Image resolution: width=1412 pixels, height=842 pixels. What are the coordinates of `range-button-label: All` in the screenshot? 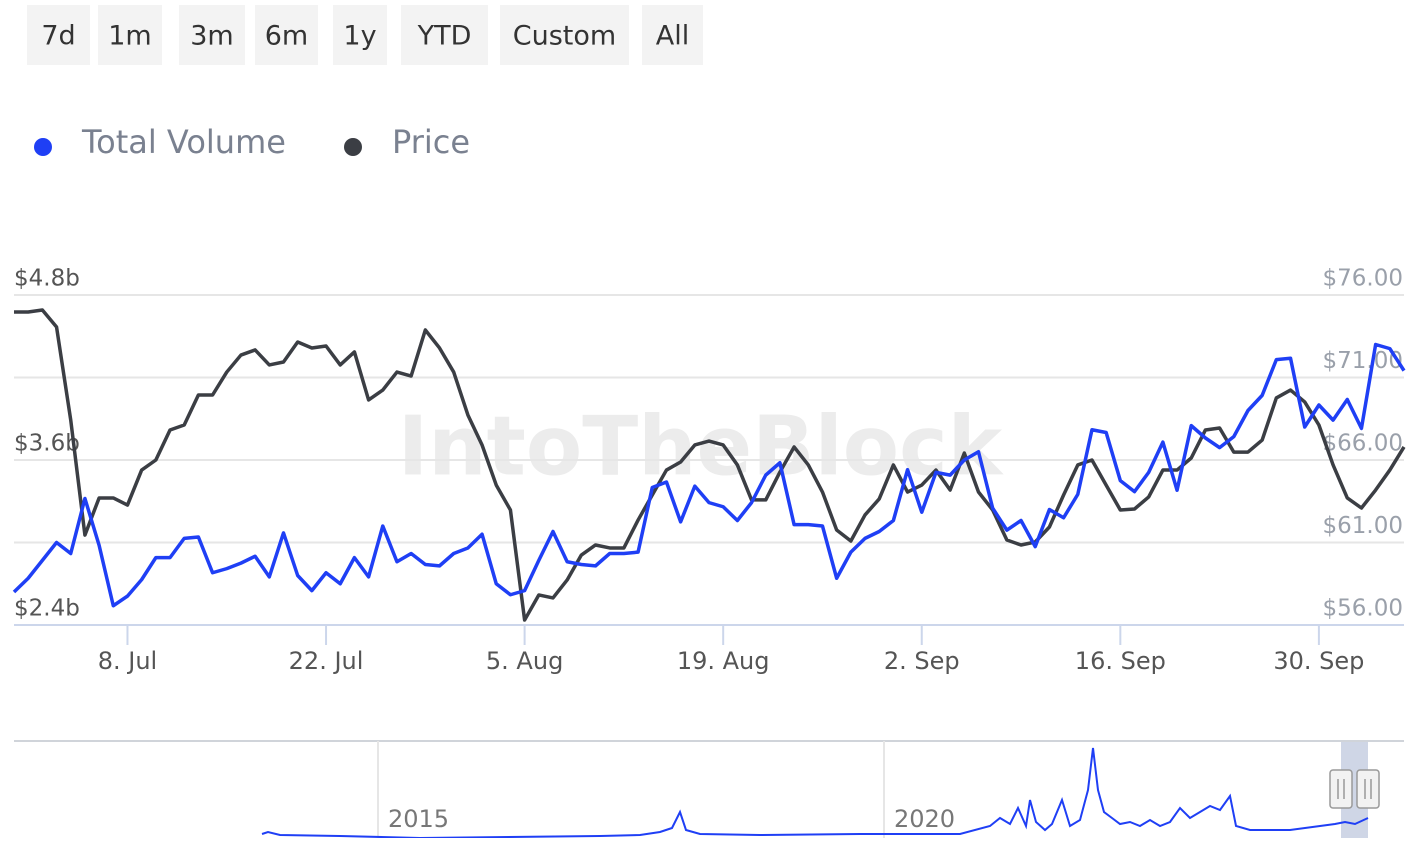 It's located at (672, 36).